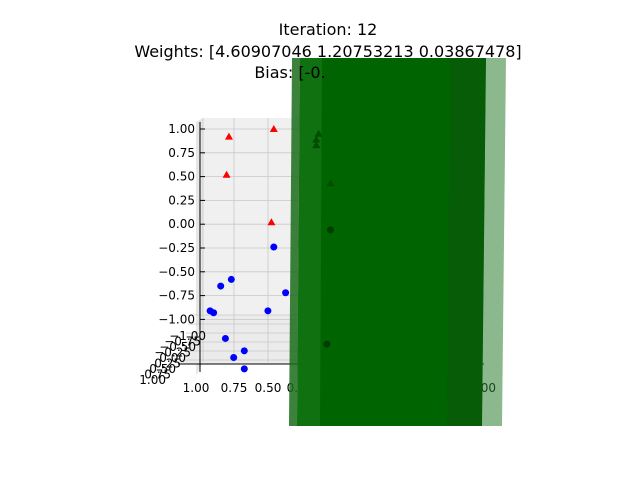  Describe the element at coordinates (309, 242) in the screenshot. I see `plane-highlight` at that location.